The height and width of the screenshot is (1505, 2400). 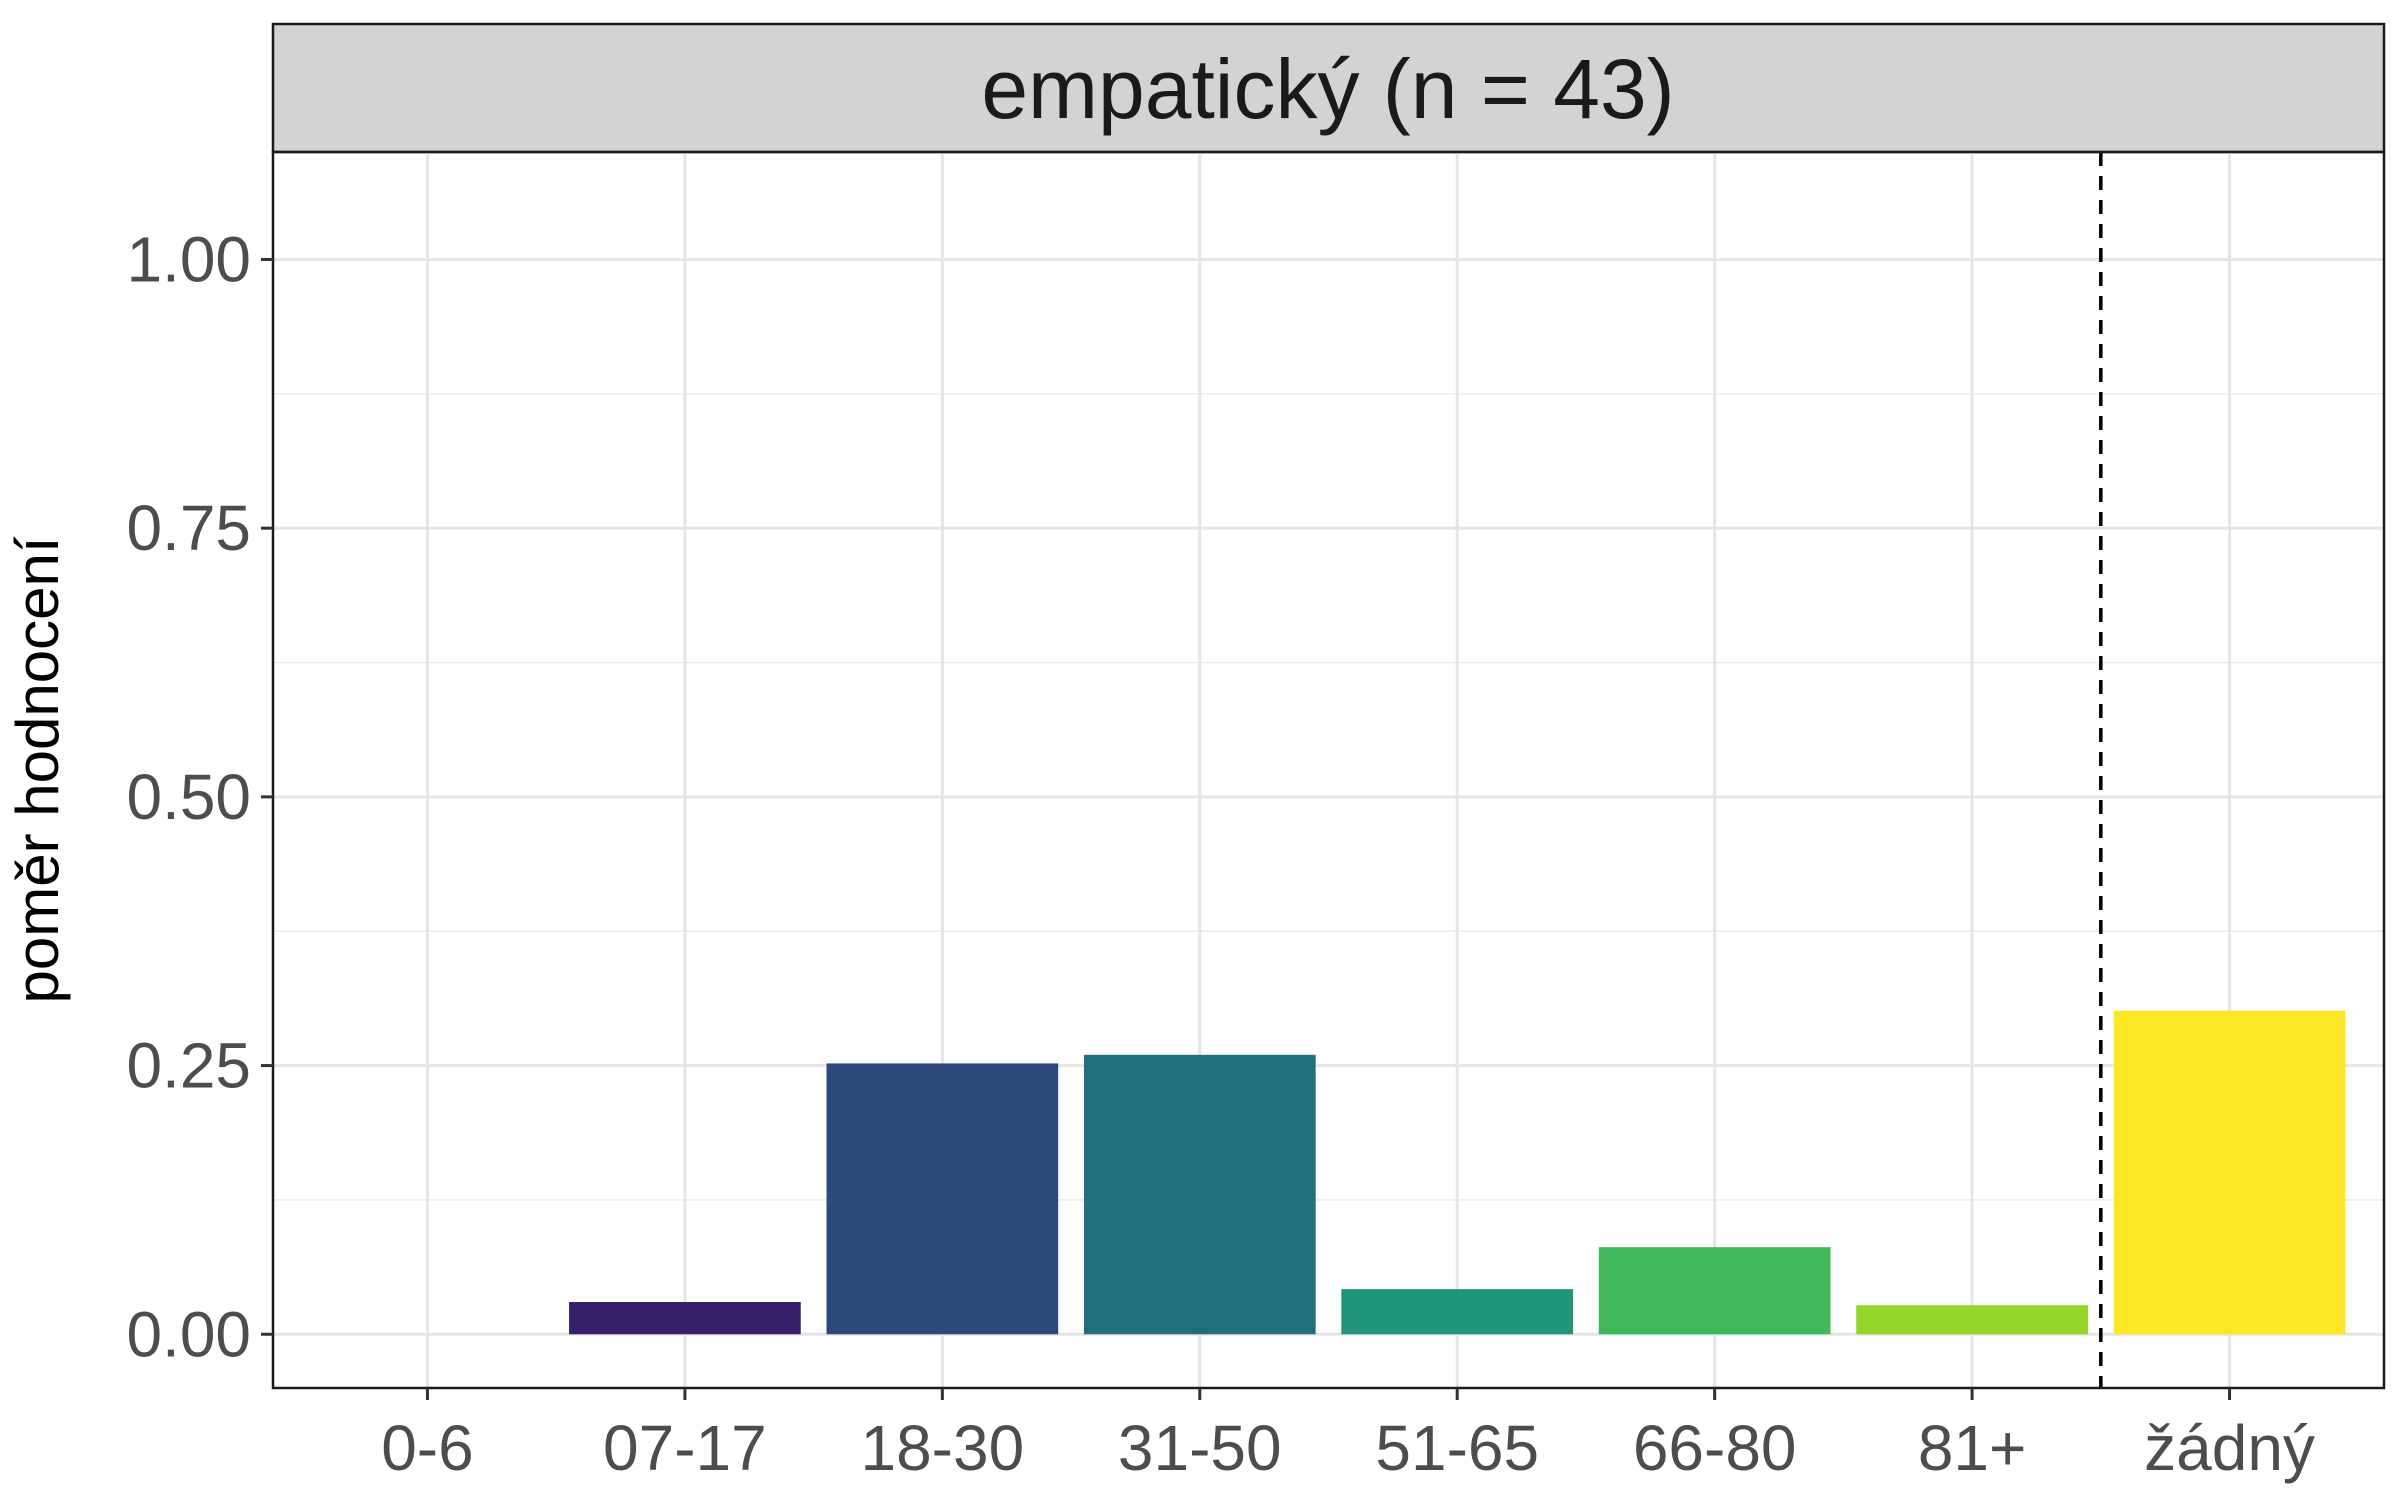 What do you see at coordinates (1715, 1448) in the screenshot?
I see `x-tick-label: 66-80` at bounding box center [1715, 1448].